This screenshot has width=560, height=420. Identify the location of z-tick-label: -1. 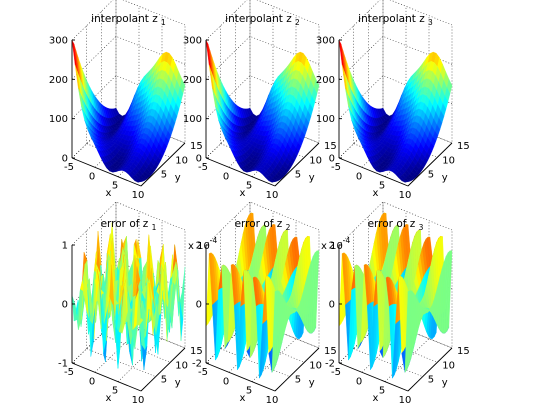
(63, 364).